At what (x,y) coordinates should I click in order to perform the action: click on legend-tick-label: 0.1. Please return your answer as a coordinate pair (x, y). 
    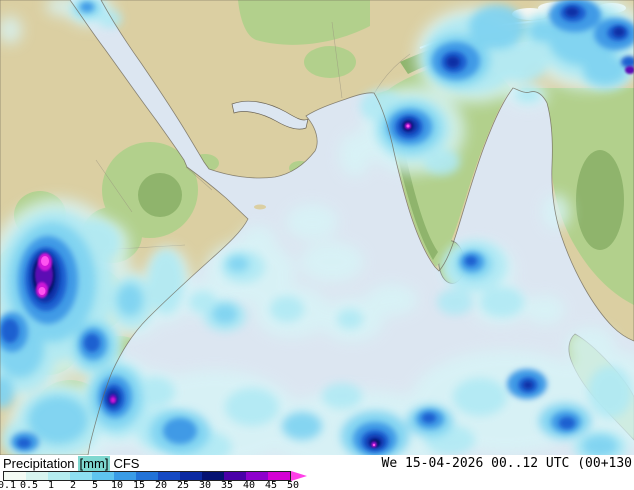
    Looking at the image, I should click on (8, 485).